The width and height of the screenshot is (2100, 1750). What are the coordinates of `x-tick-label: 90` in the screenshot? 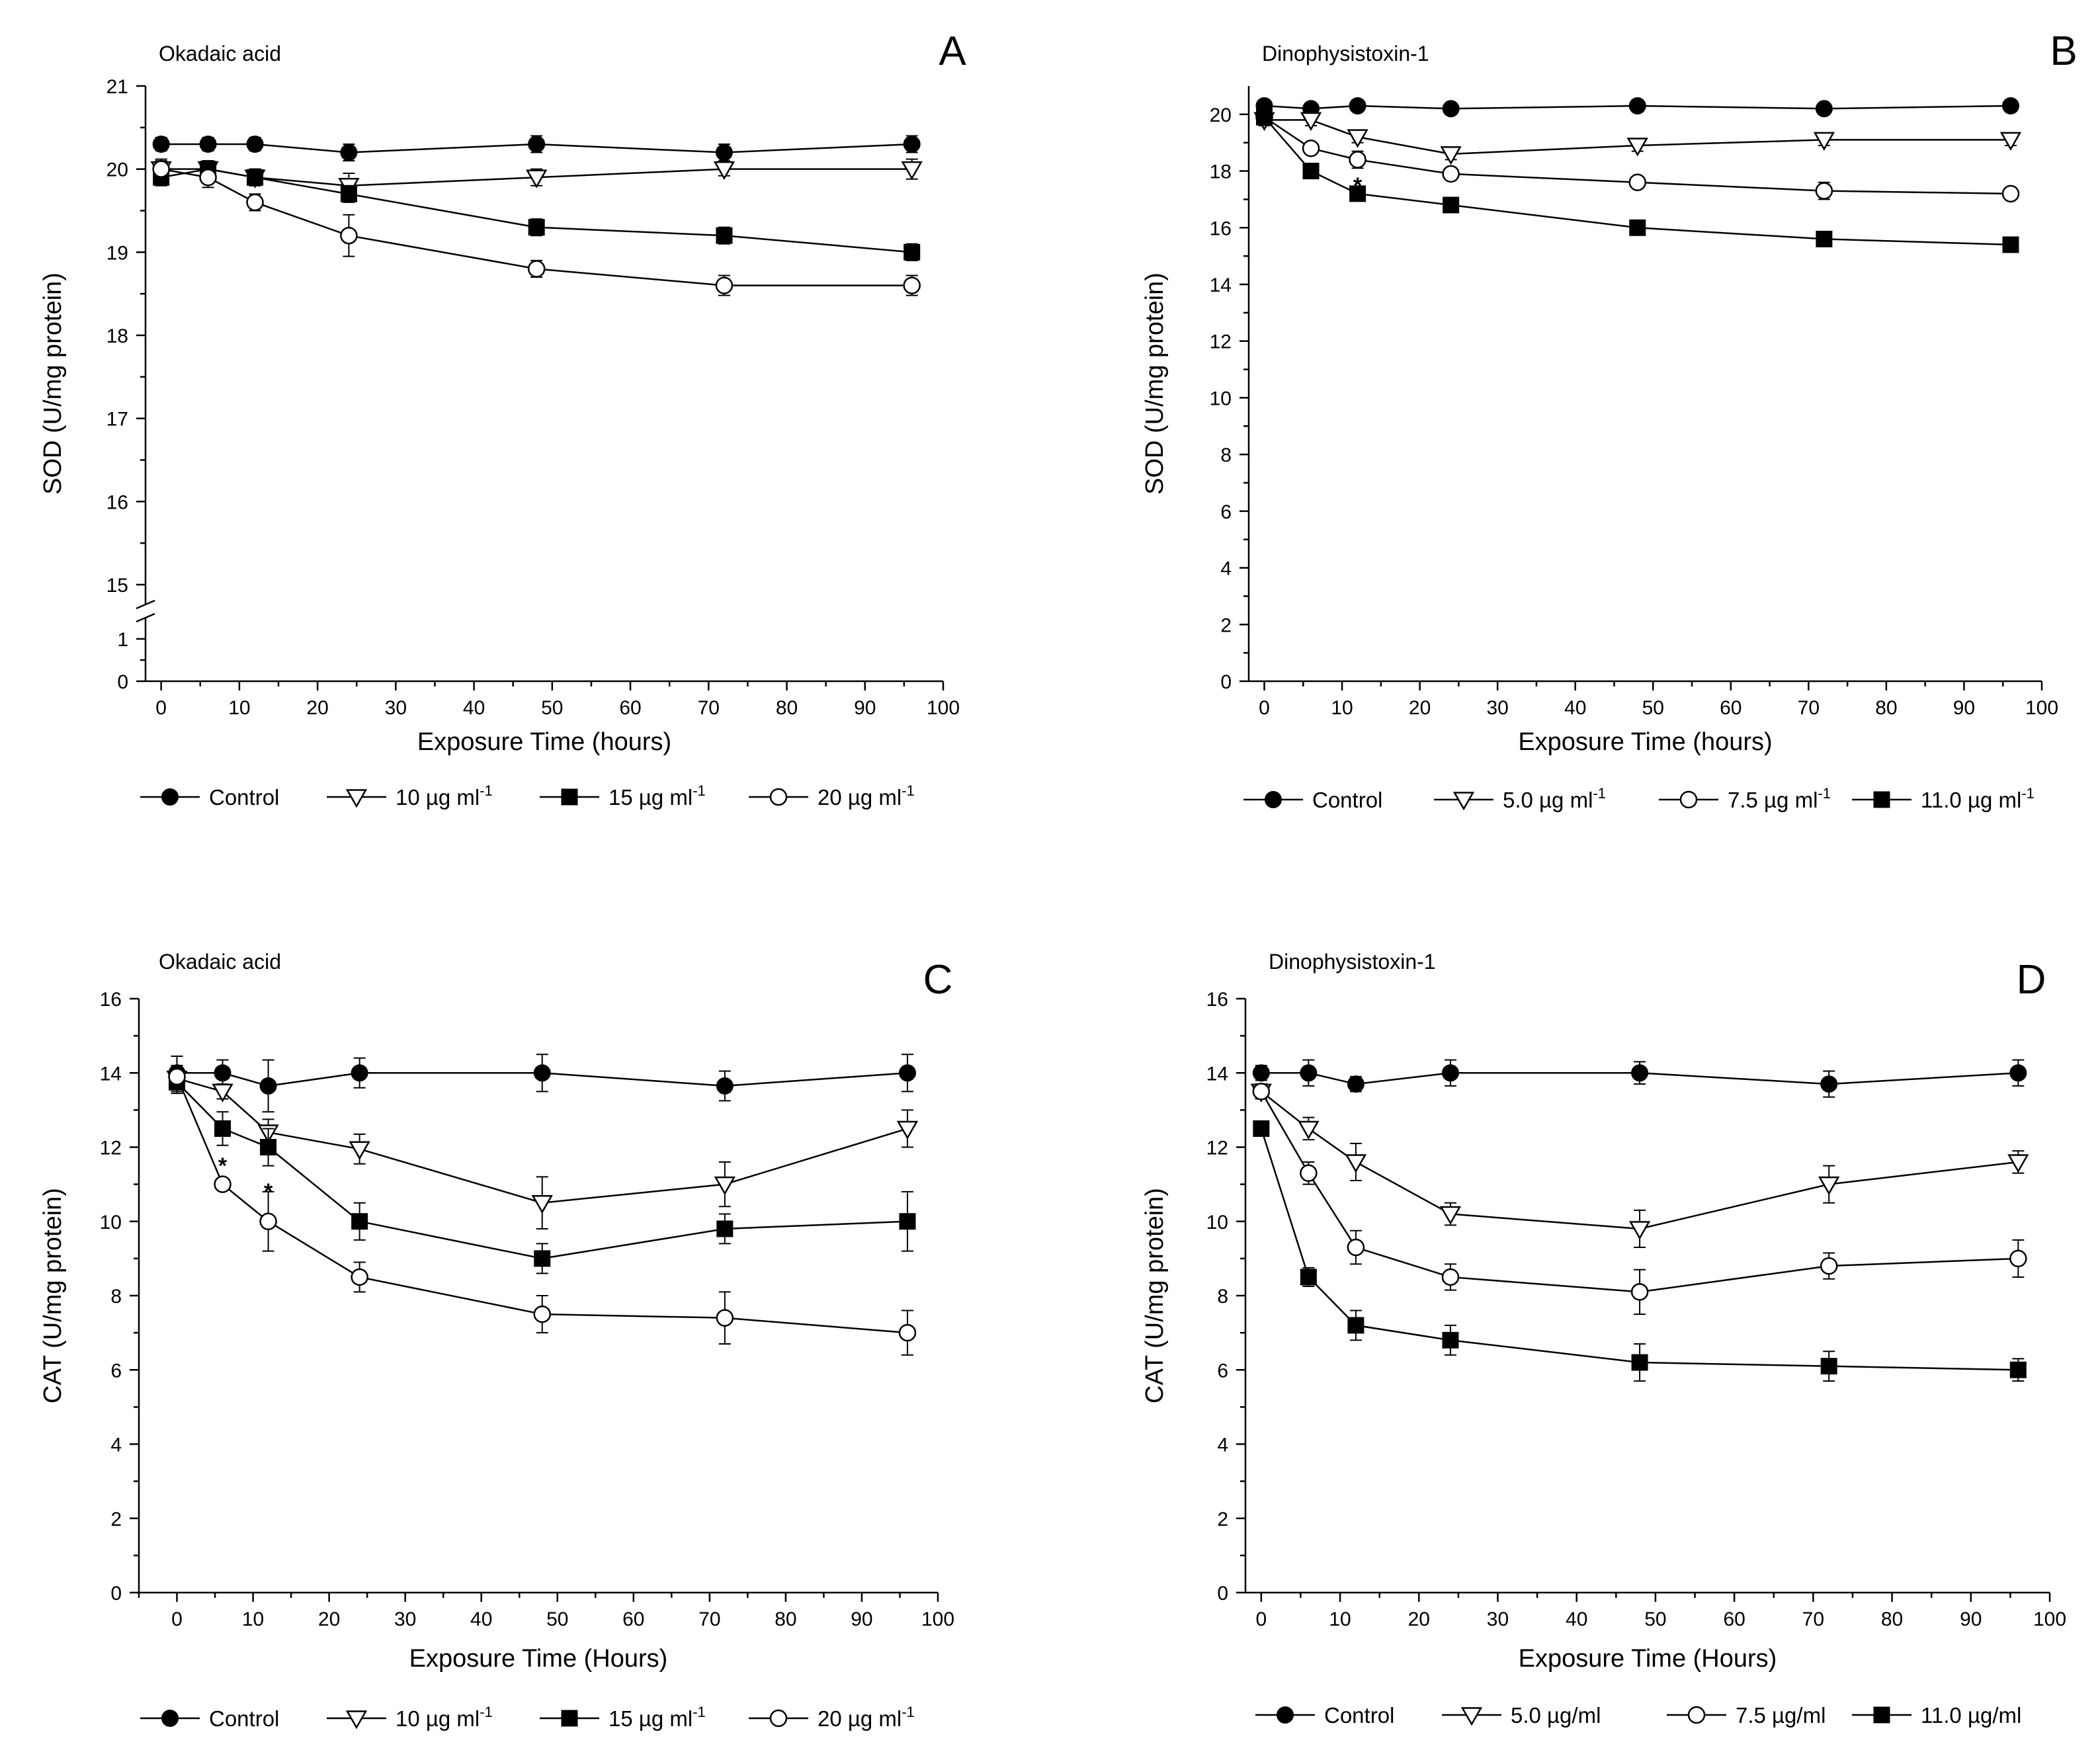 It's located at (861, 1619).